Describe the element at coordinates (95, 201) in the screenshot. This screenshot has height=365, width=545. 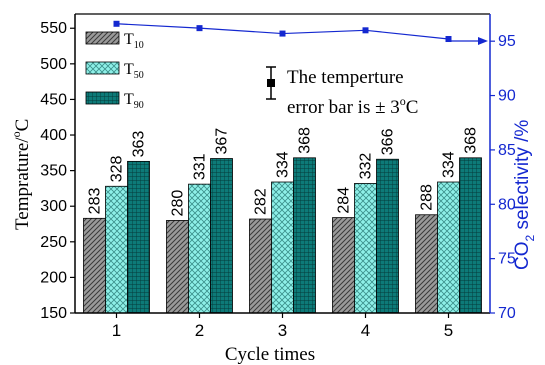
I see `bar-label-t10-cycle-1: 283` at that location.